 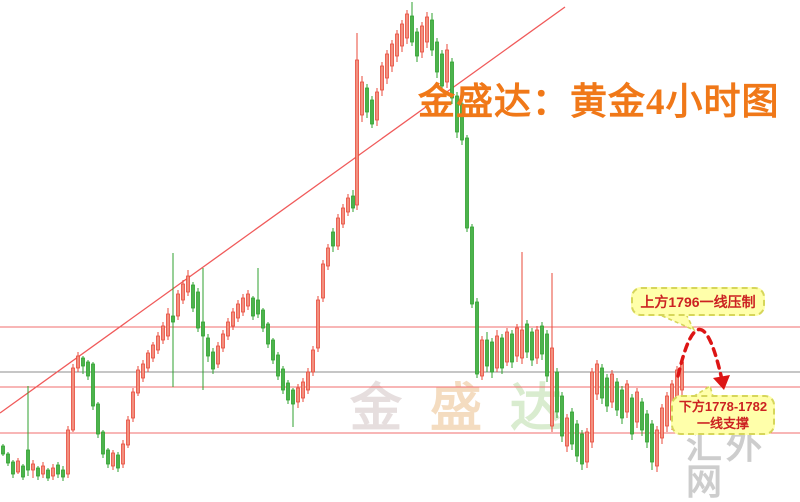 What do you see at coordinates (700, 354) in the screenshot?
I see `projection-arrow-arc` at bounding box center [700, 354].